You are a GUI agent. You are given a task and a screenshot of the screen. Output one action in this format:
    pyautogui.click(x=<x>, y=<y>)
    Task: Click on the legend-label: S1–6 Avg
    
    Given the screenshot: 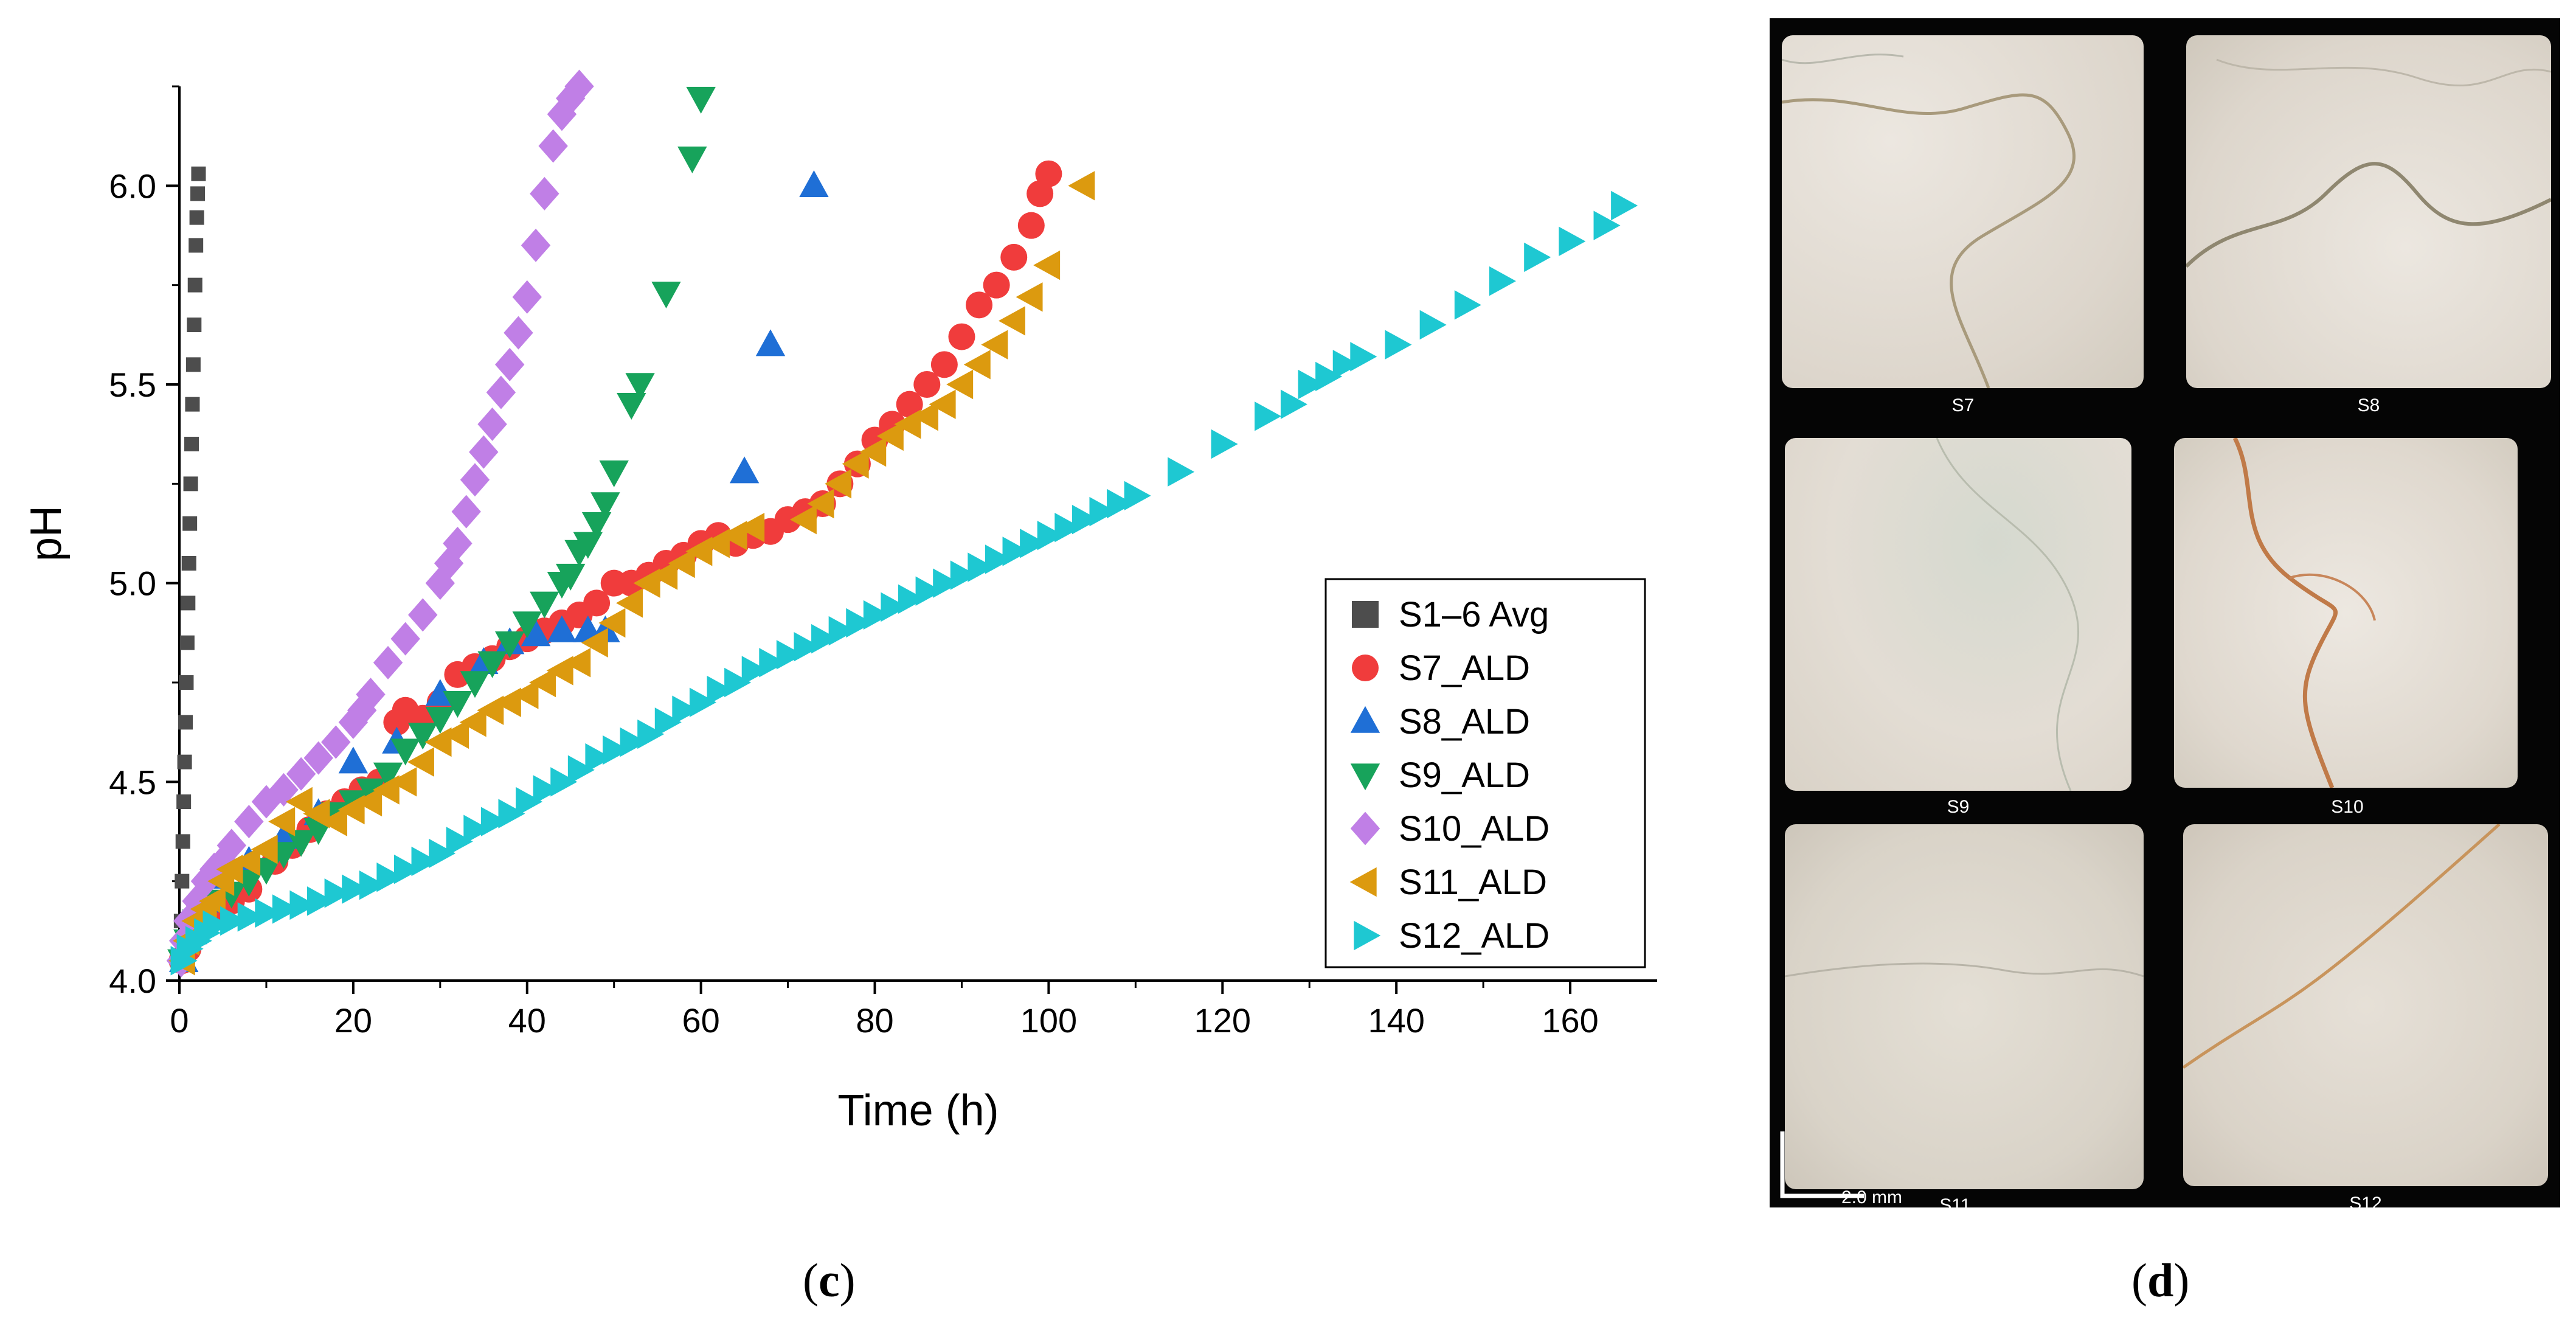 What is the action you would take?
    pyautogui.click(x=1474, y=615)
    